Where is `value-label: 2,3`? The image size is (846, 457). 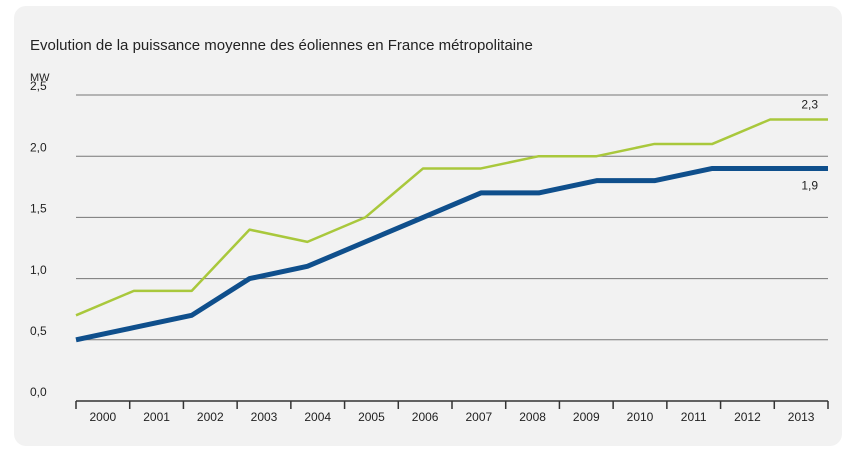 value-label: 2,3 is located at coordinates (809, 105).